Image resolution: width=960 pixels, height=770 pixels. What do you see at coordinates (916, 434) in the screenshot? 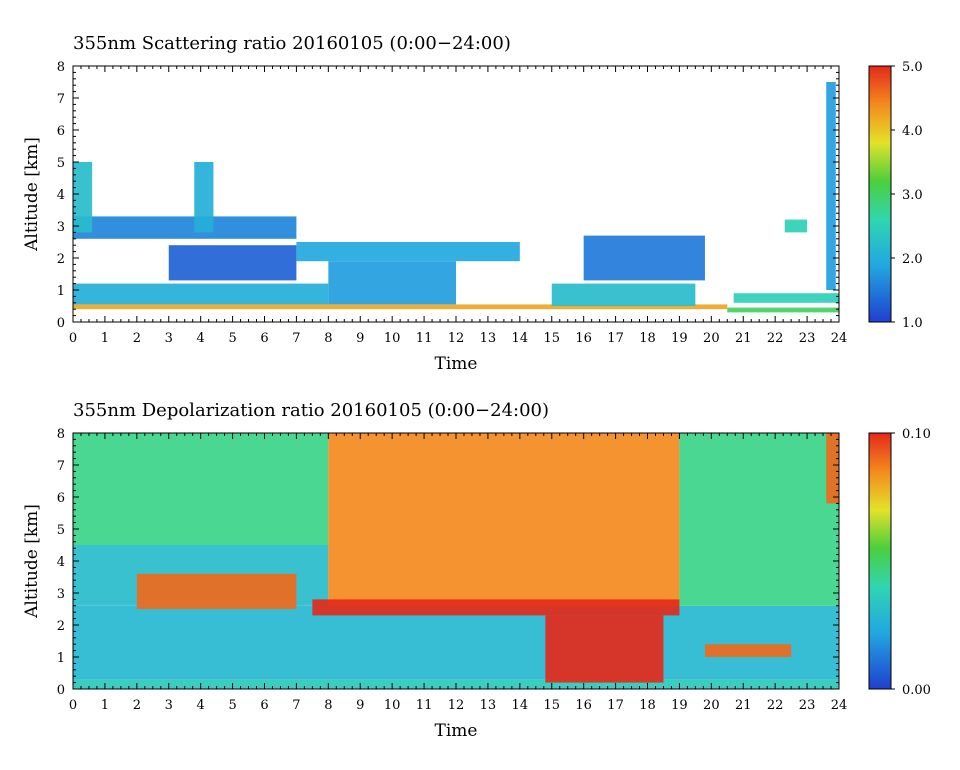
I see `colorbar-tick-label: 0.10` at bounding box center [916, 434].